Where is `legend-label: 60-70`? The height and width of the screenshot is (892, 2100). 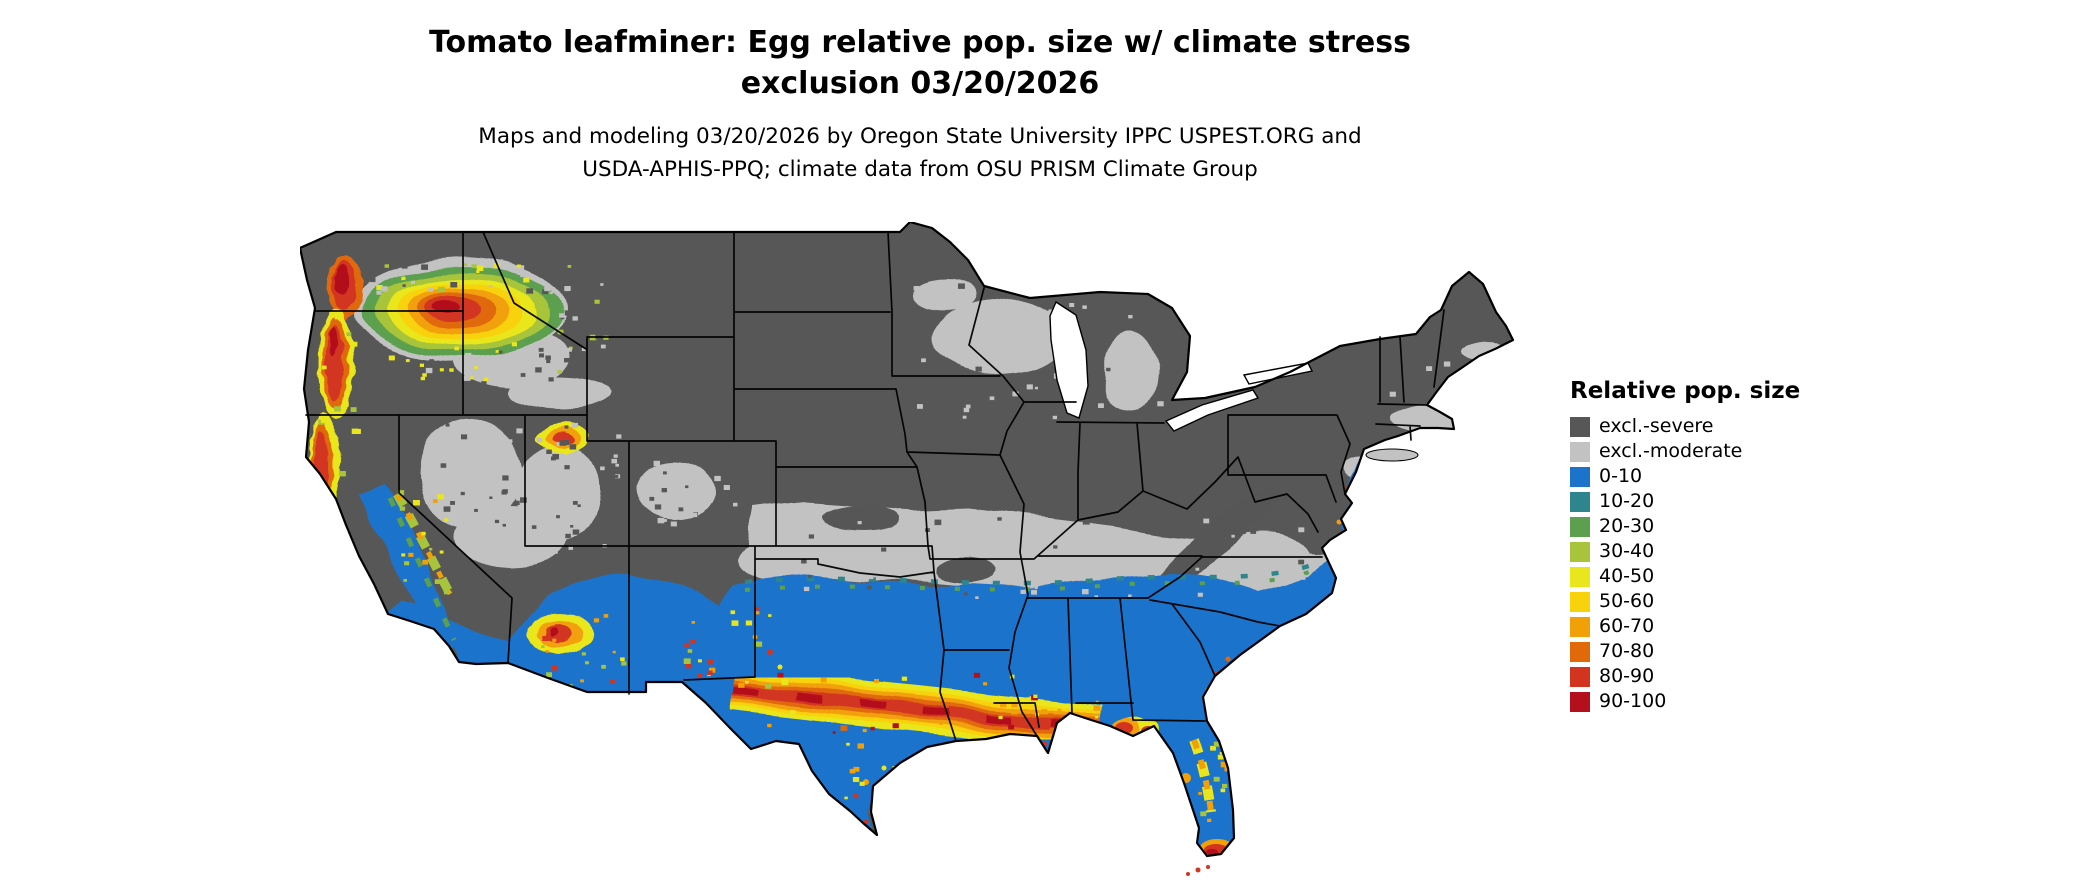 legend-label: 60-70 is located at coordinates (1627, 626).